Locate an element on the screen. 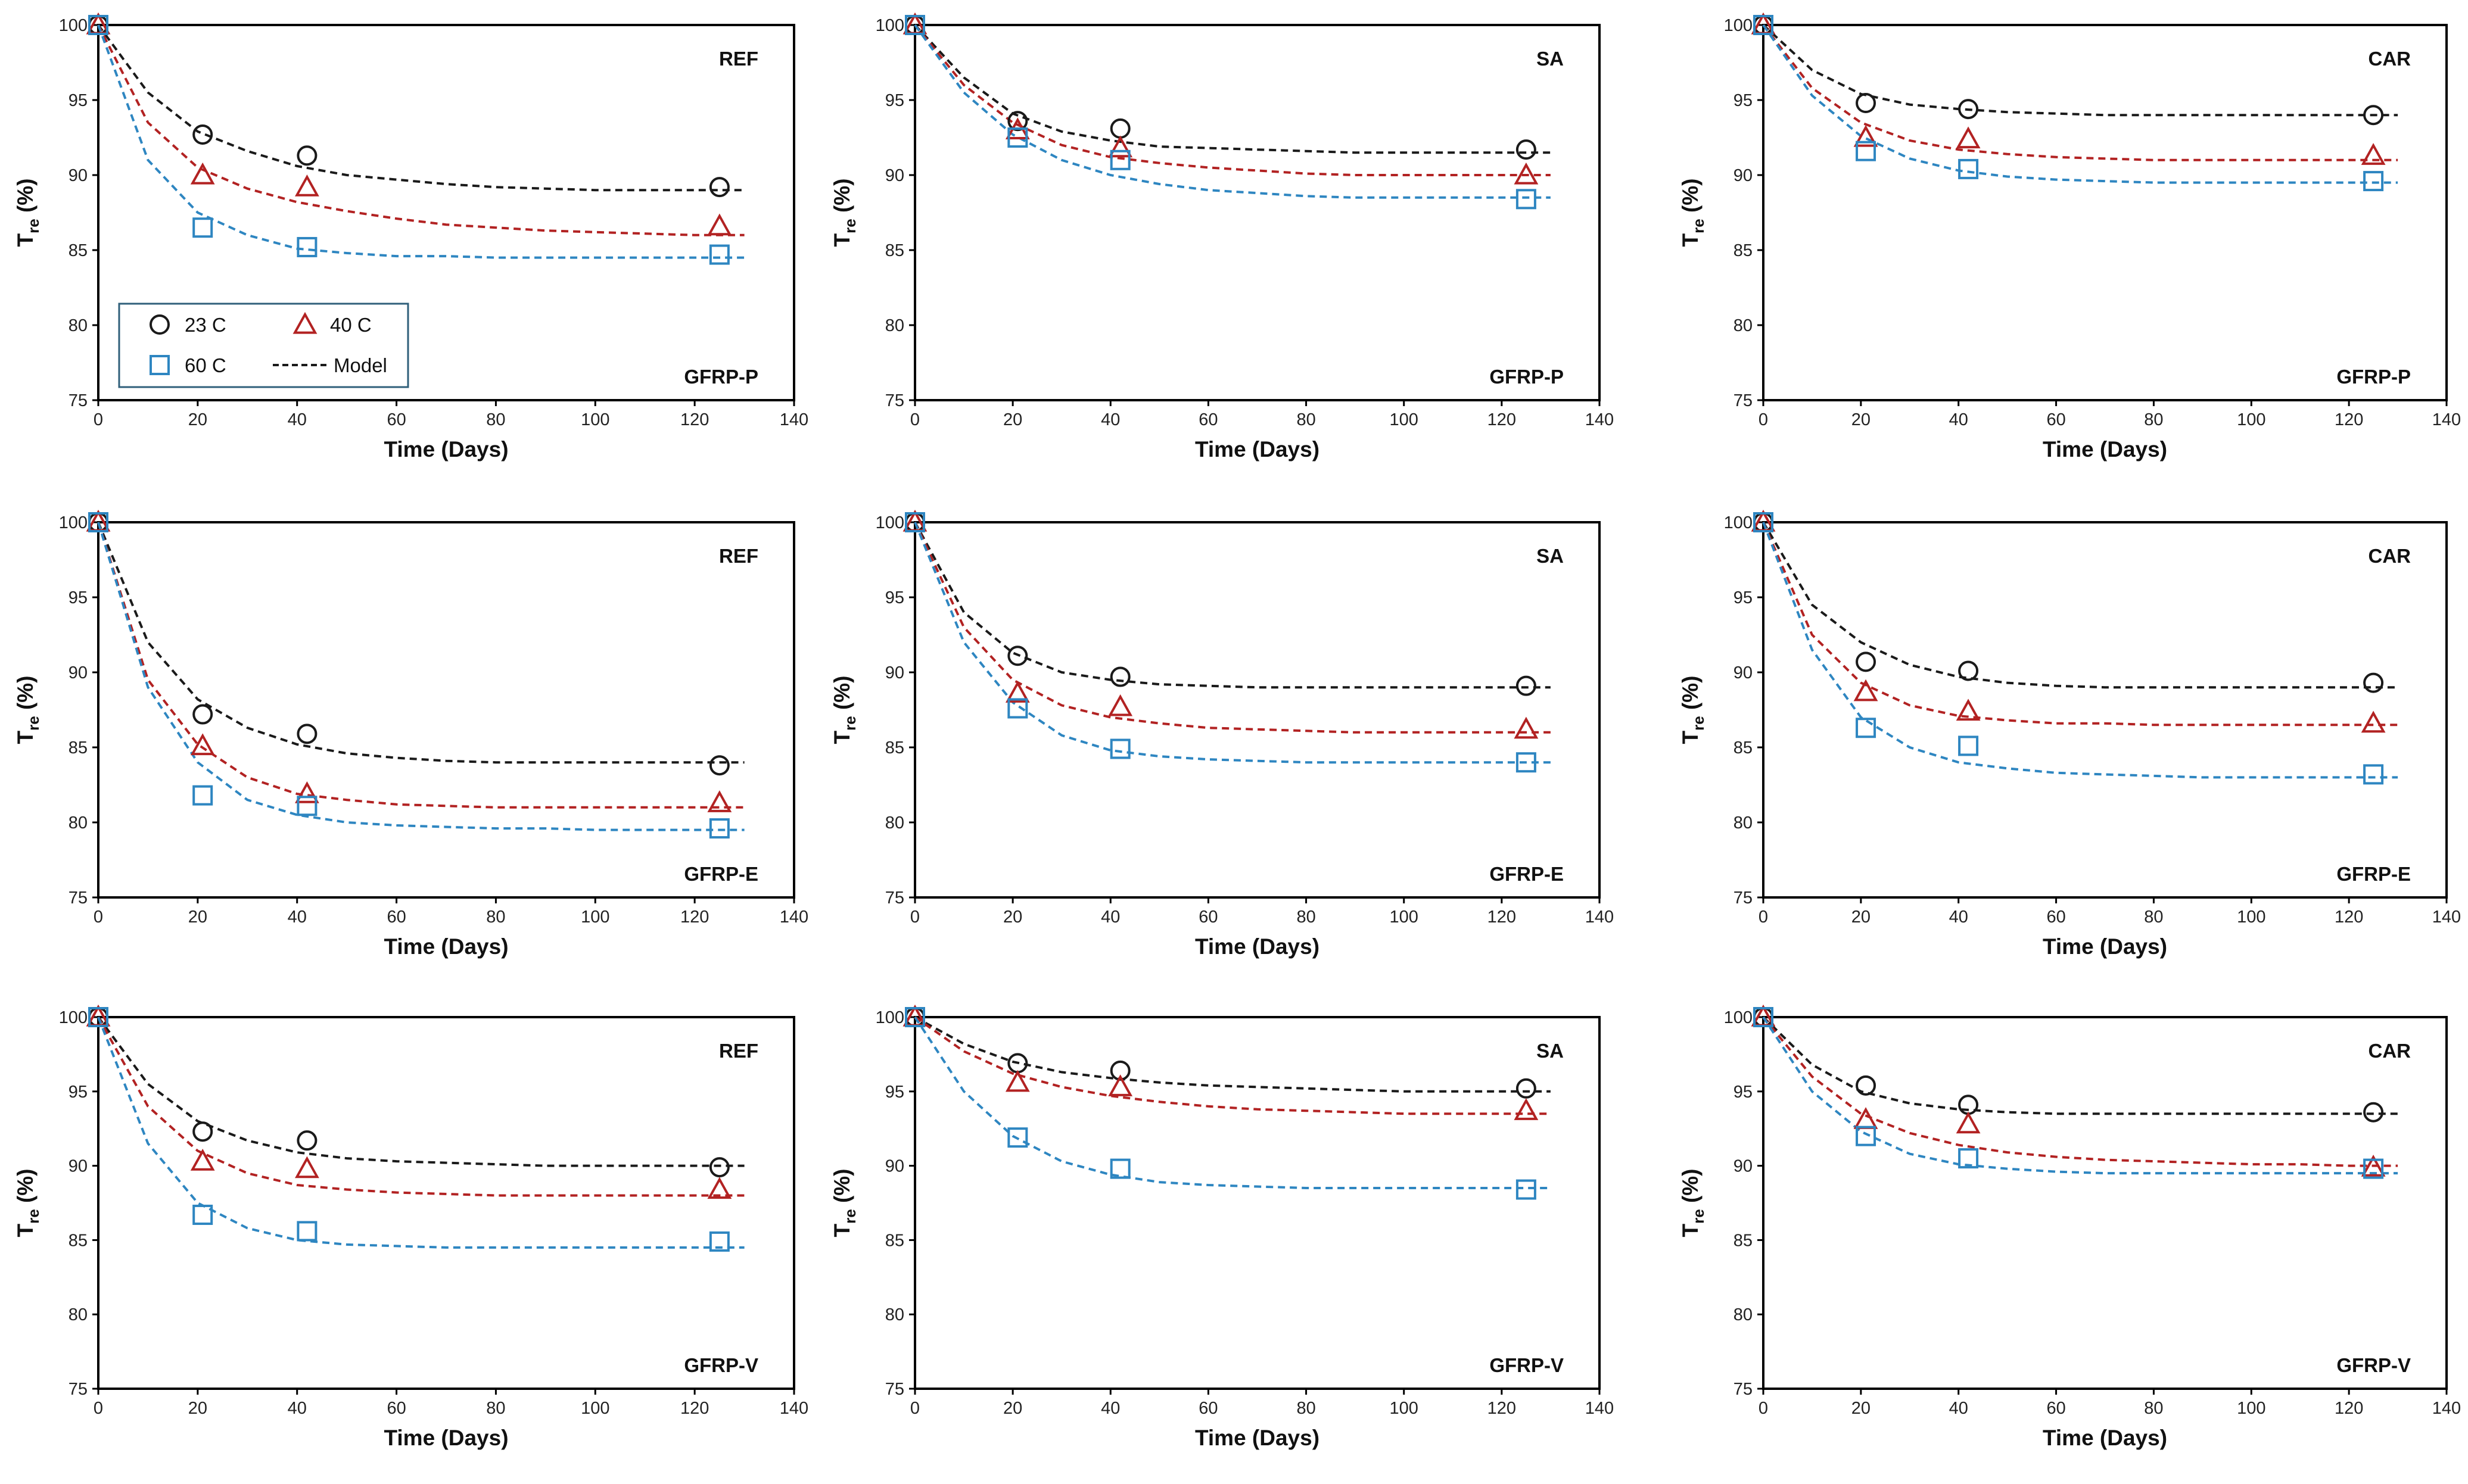 Image resolution: width=2468 pixels, height=1484 pixels. condition-label: REF is located at coordinates (739, 1051).